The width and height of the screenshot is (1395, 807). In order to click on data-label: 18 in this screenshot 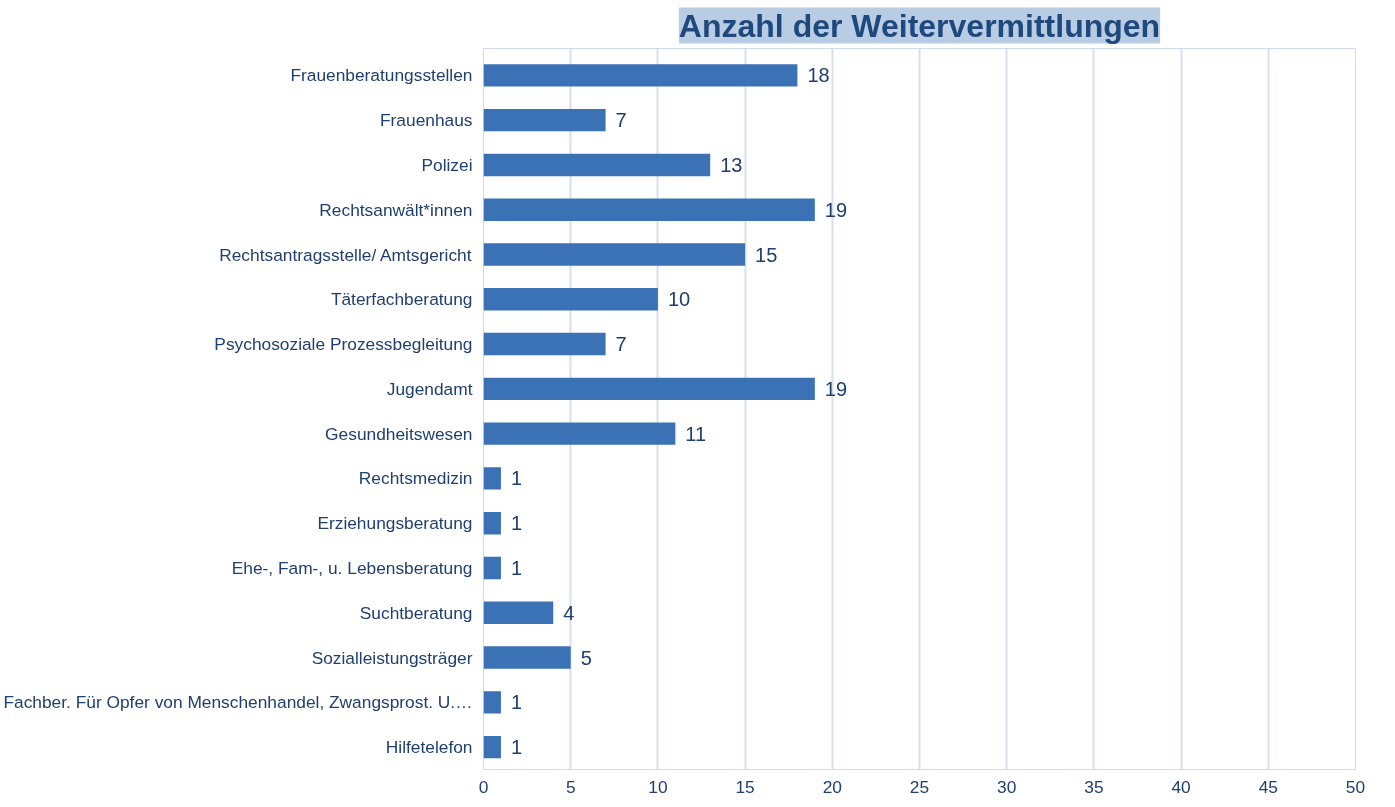, I will do `click(818, 75)`.